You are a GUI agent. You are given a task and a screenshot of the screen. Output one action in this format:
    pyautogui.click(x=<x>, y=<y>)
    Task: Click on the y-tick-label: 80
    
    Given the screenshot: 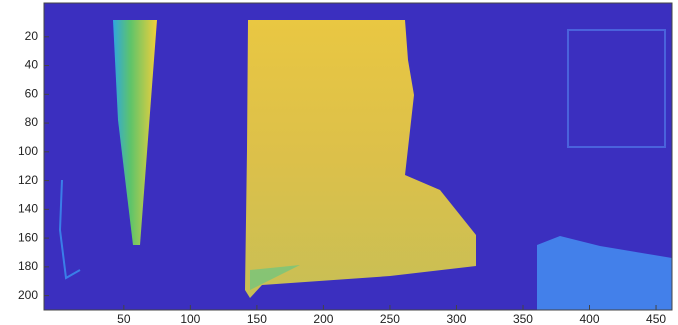 What is the action you would take?
    pyautogui.click(x=32, y=122)
    